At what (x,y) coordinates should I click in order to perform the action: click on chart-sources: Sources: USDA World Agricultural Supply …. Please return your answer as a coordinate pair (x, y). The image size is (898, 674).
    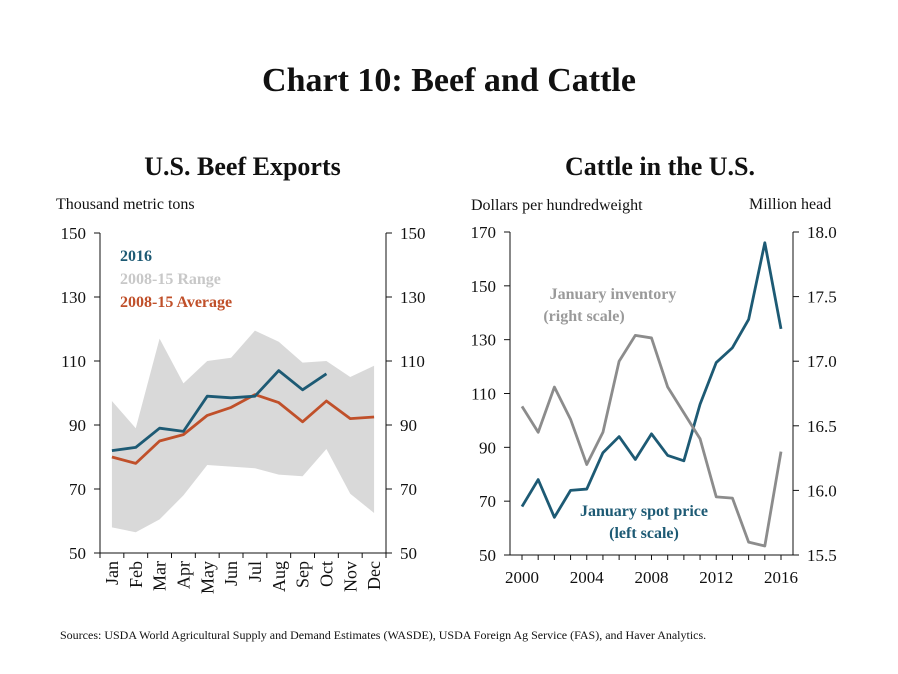
    Looking at the image, I should click on (383, 635).